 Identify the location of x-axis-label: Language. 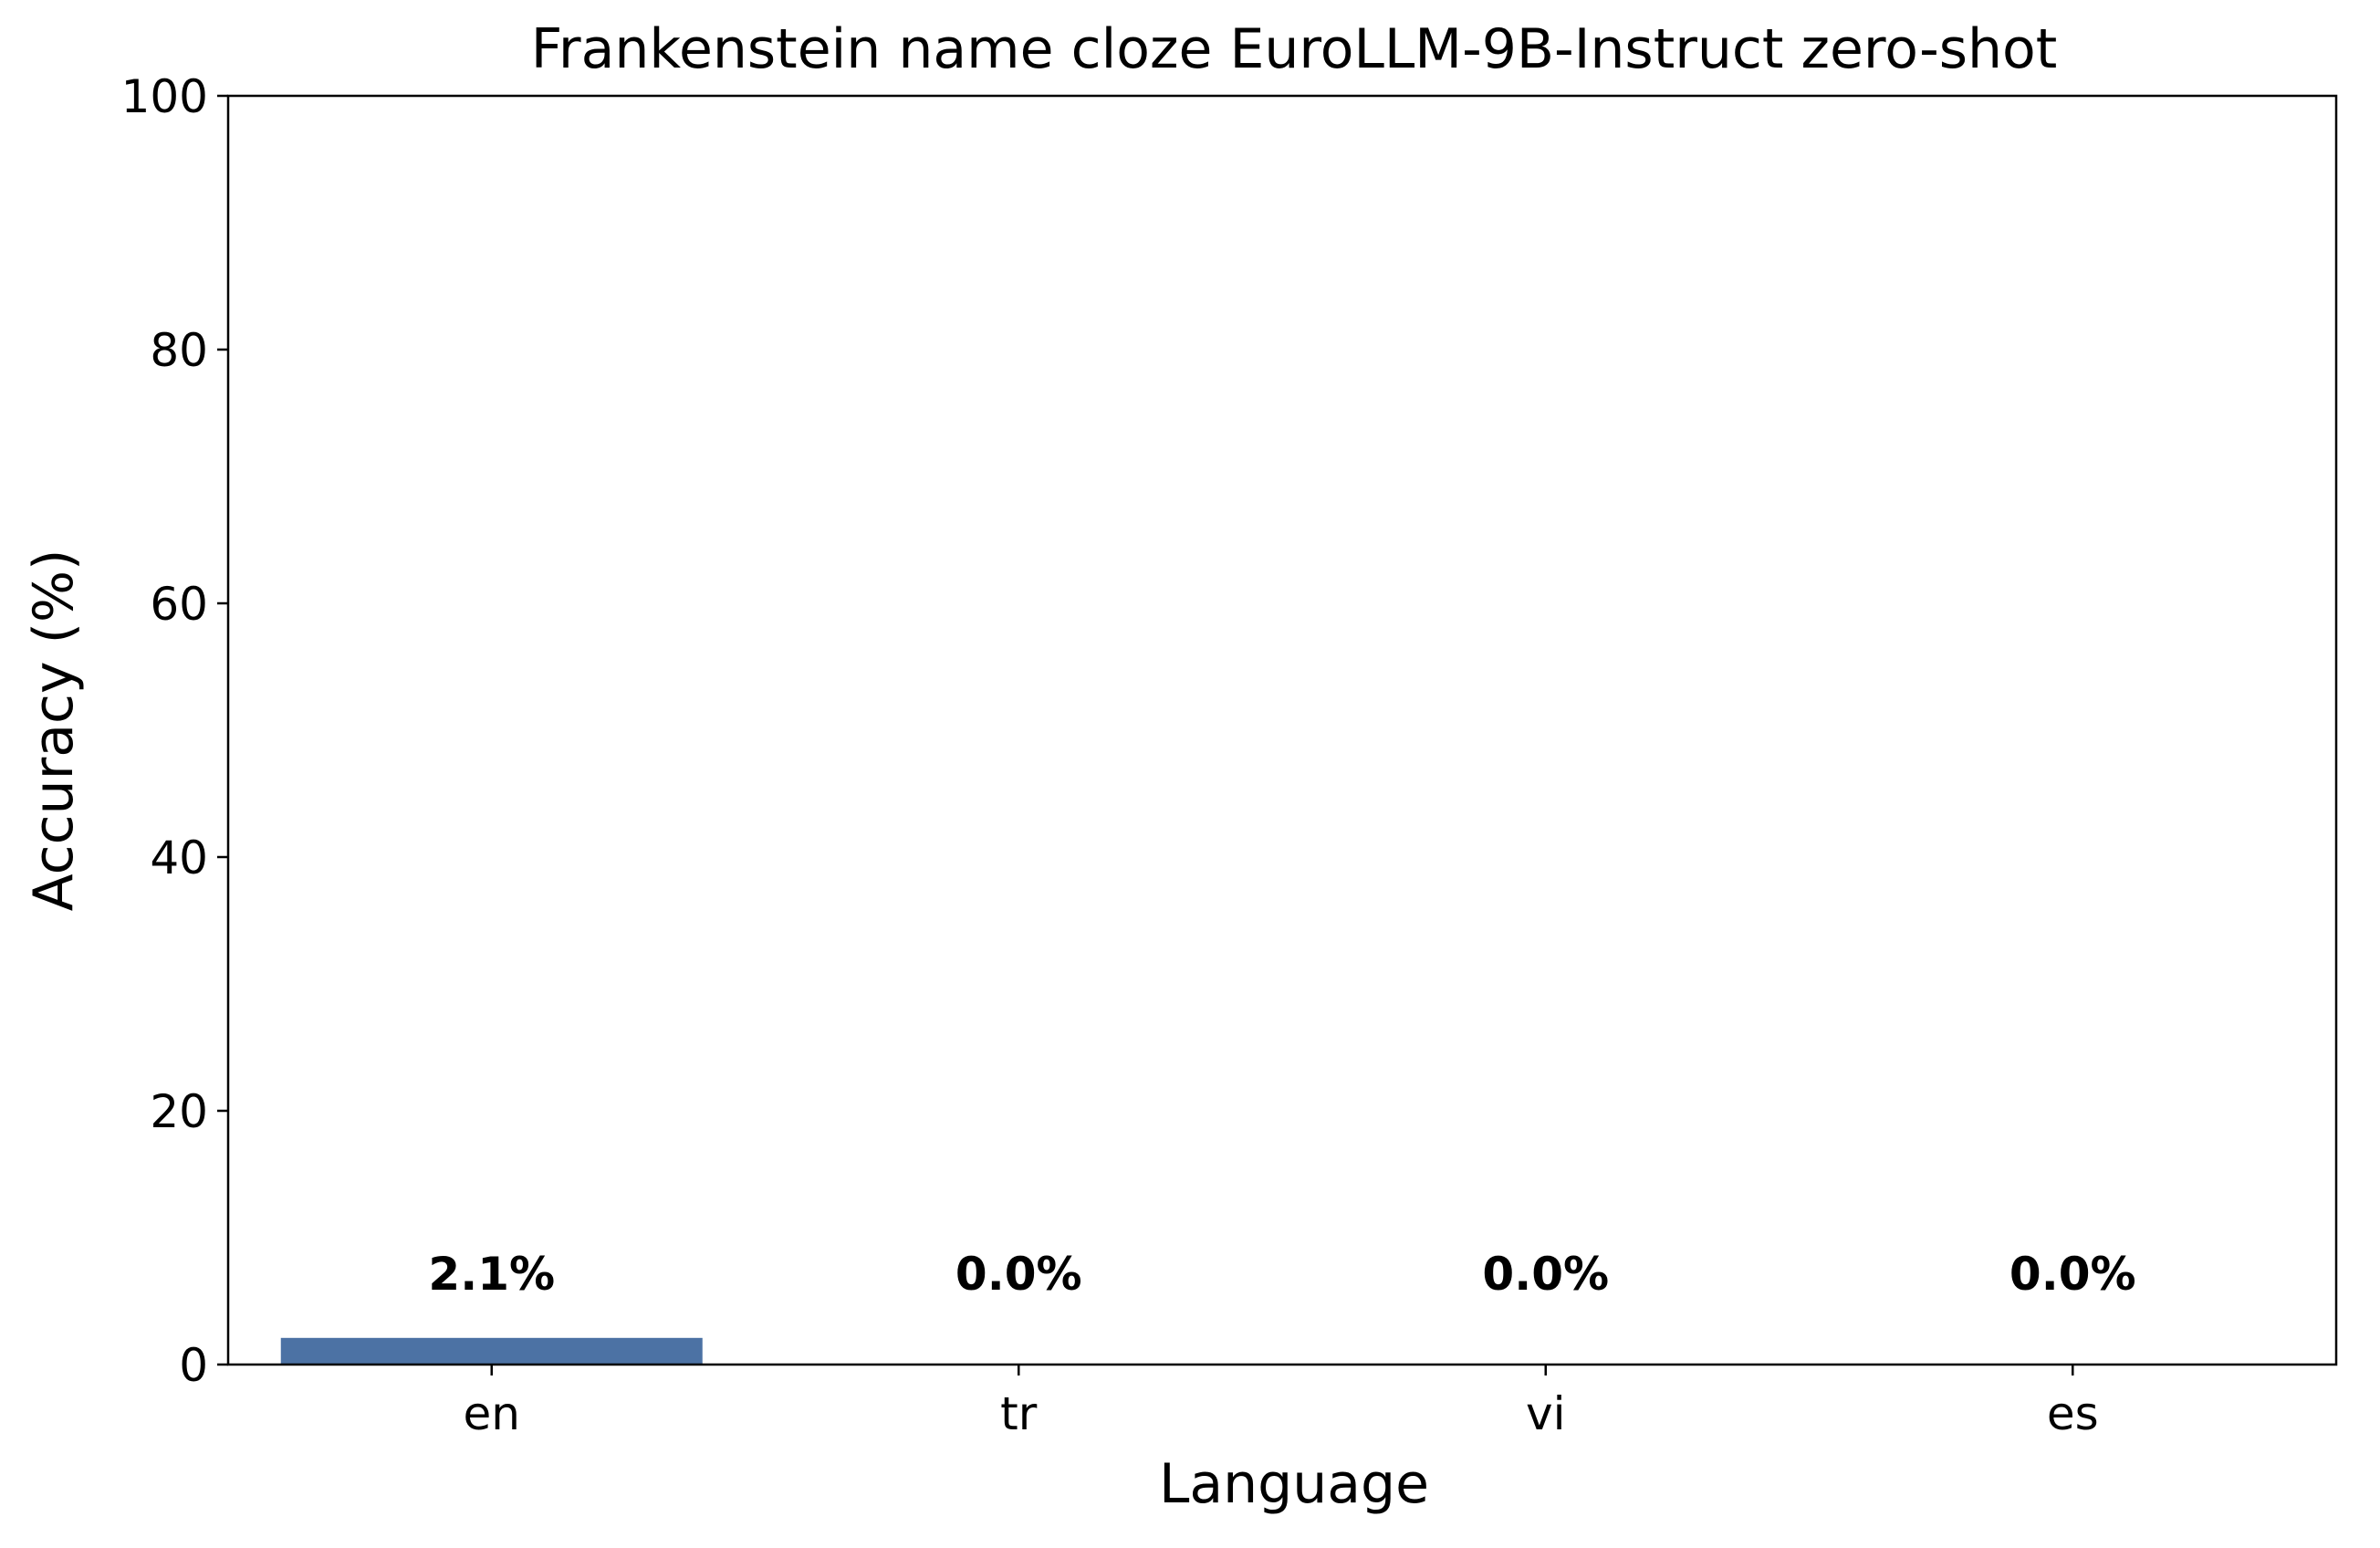
(1294, 1484).